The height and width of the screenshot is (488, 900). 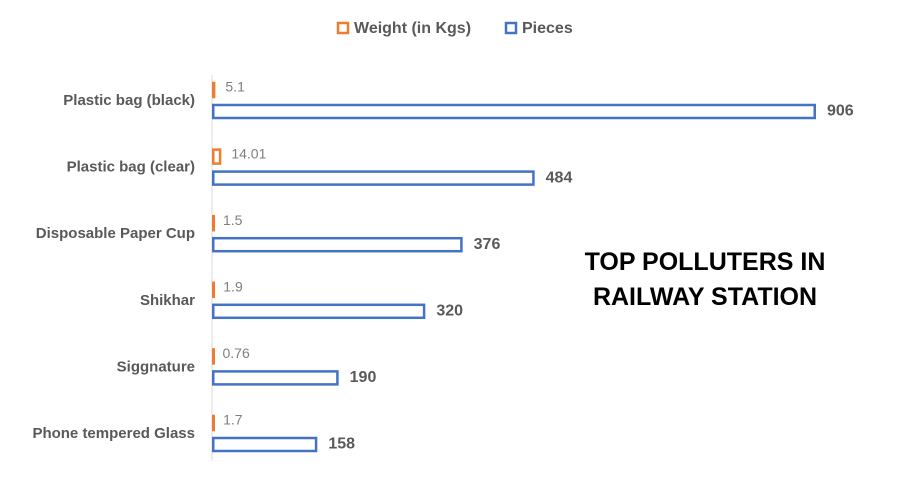 I want to click on value-label: 1.7, so click(x=233, y=420).